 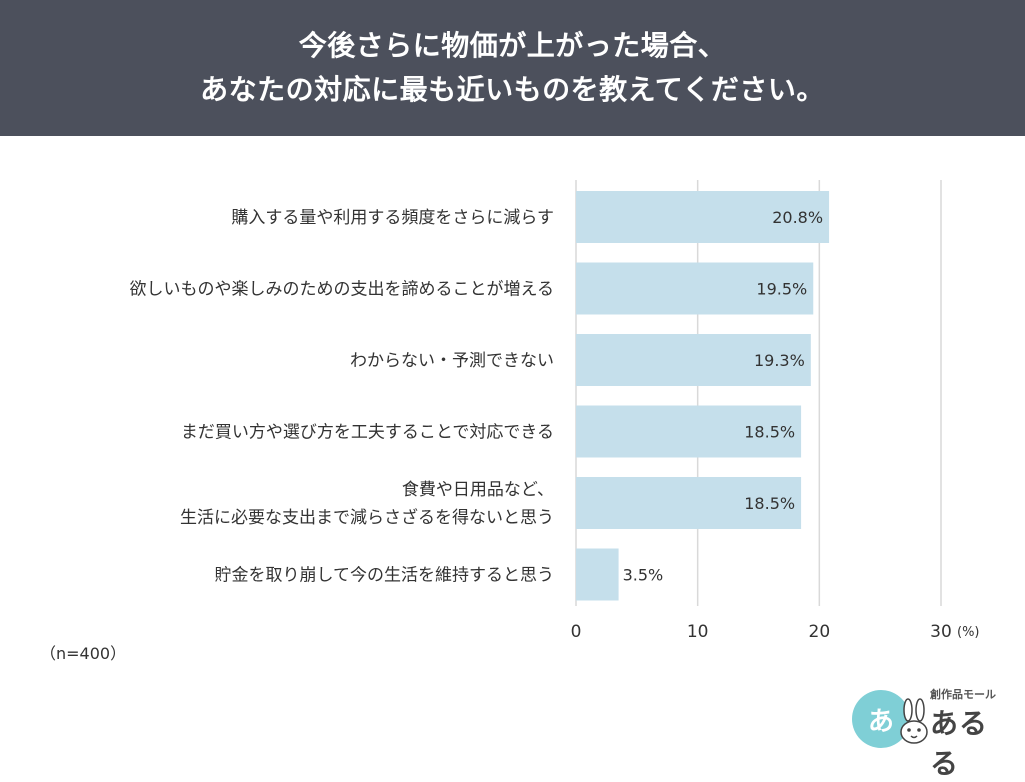 What do you see at coordinates (769, 503) in the screenshot?
I see `value-label-4: 18.5%` at bounding box center [769, 503].